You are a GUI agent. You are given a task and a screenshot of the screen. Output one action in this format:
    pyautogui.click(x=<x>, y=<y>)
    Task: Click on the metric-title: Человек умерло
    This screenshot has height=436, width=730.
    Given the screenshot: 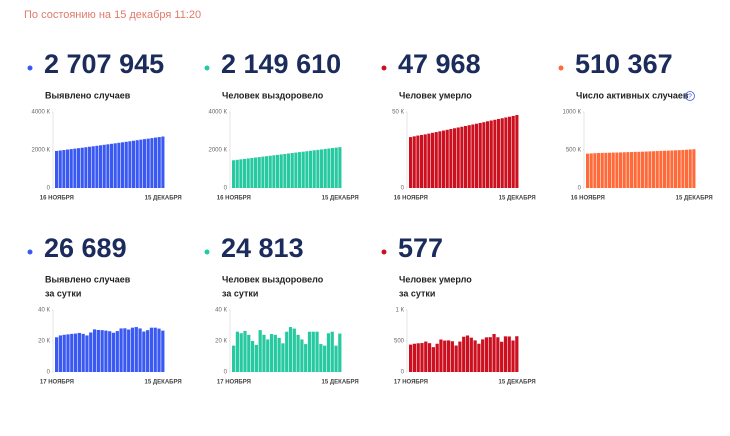 What is the action you would take?
    pyautogui.click(x=435, y=95)
    